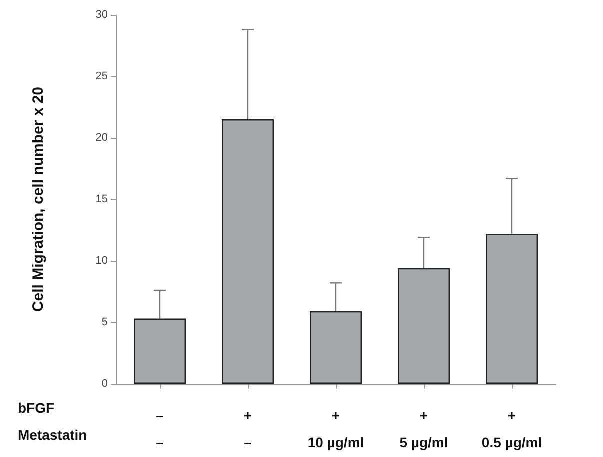 Image resolution: width=603 pixels, height=457 pixels. What do you see at coordinates (105, 384) in the screenshot?
I see `y-tick-label: 0` at bounding box center [105, 384].